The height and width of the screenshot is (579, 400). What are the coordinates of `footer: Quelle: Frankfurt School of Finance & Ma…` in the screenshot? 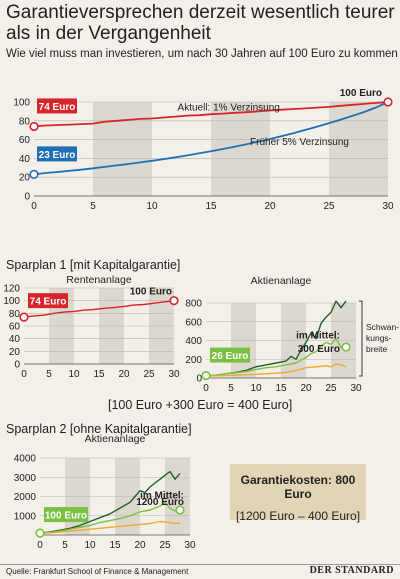 It's located at (200, 571).